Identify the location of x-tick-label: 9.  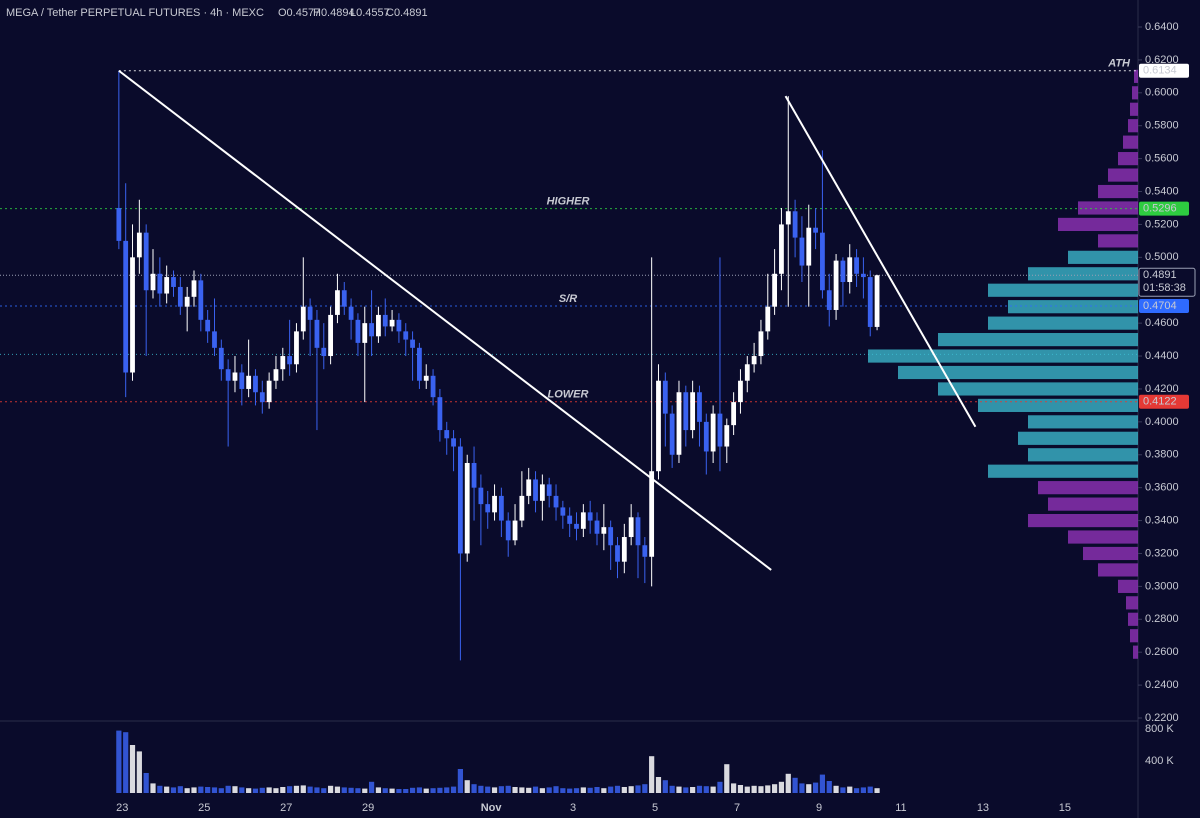
(819, 808).